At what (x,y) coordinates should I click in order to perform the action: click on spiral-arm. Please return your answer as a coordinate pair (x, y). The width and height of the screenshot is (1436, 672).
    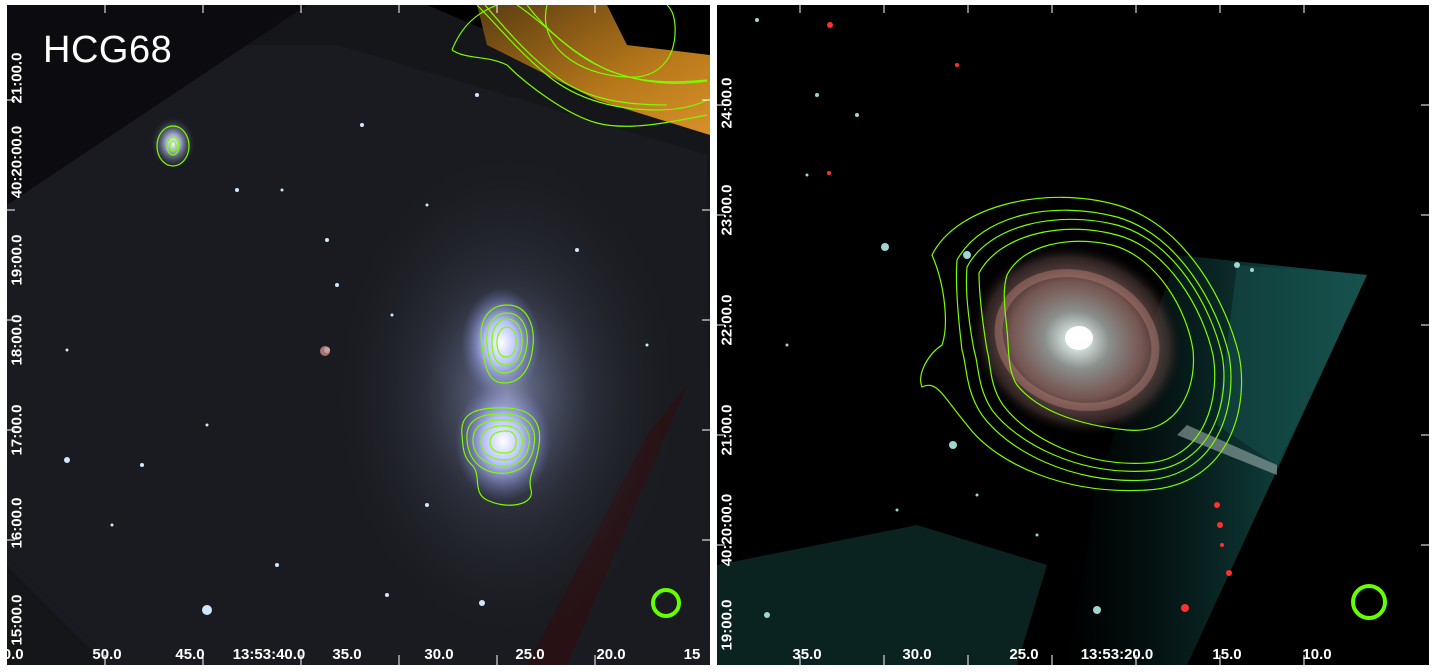
    Looking at the image, I should click on (1077, 340).